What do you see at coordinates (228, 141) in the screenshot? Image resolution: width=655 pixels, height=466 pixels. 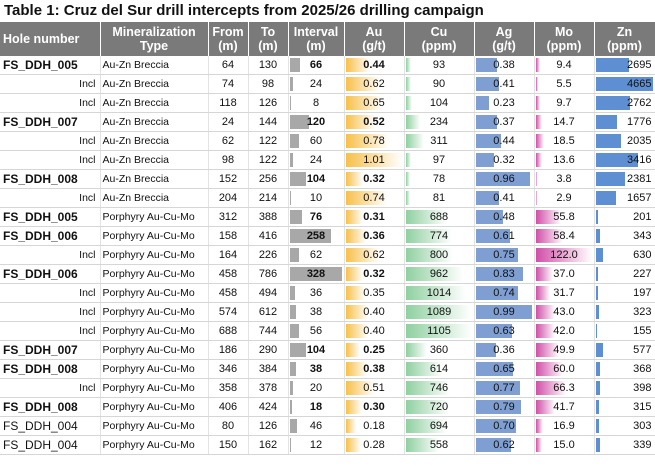 I see `cell-from: 62` at bounding box center [228, 141].